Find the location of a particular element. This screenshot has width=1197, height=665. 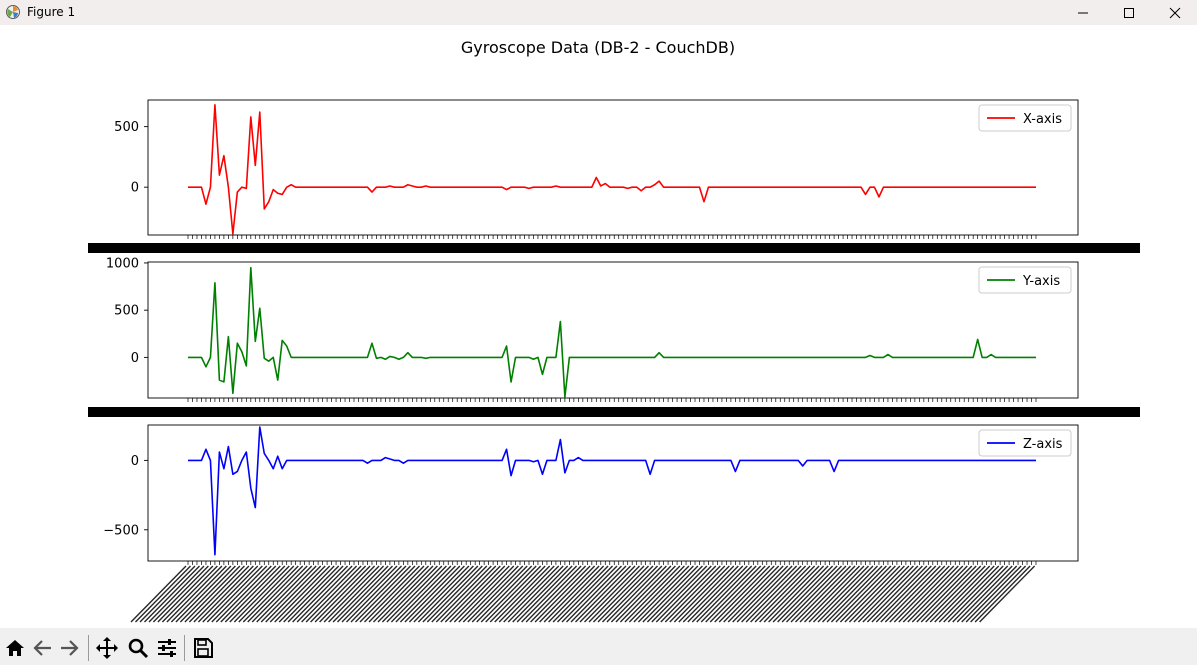

configure-subplots-button is located at coordinates (167, 648).